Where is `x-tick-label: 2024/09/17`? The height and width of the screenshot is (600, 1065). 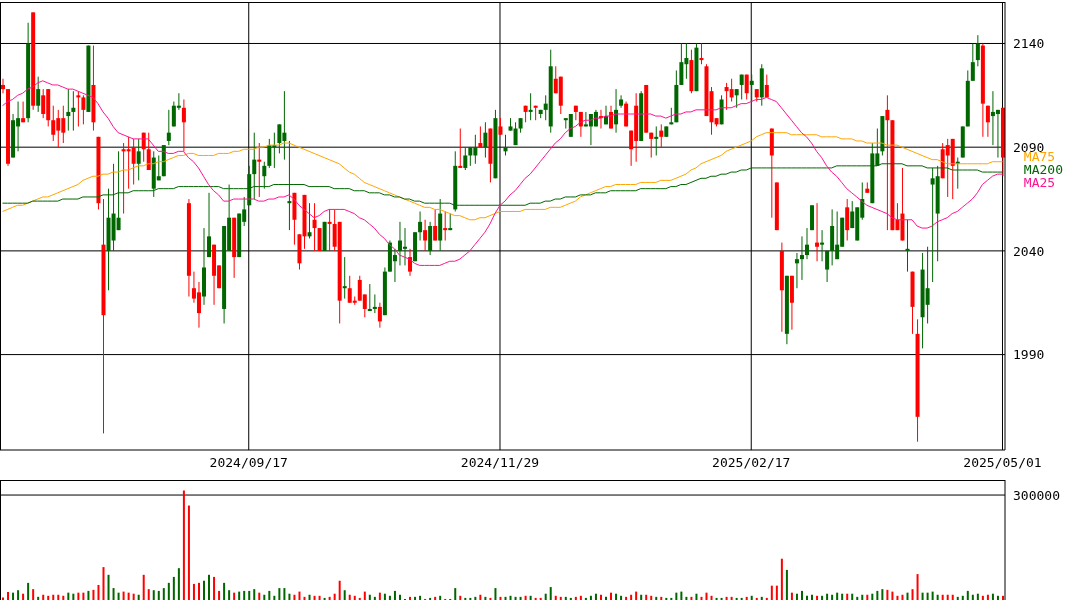
x-tick-label: 2024/09/17 is located at coordinates (248, 463).